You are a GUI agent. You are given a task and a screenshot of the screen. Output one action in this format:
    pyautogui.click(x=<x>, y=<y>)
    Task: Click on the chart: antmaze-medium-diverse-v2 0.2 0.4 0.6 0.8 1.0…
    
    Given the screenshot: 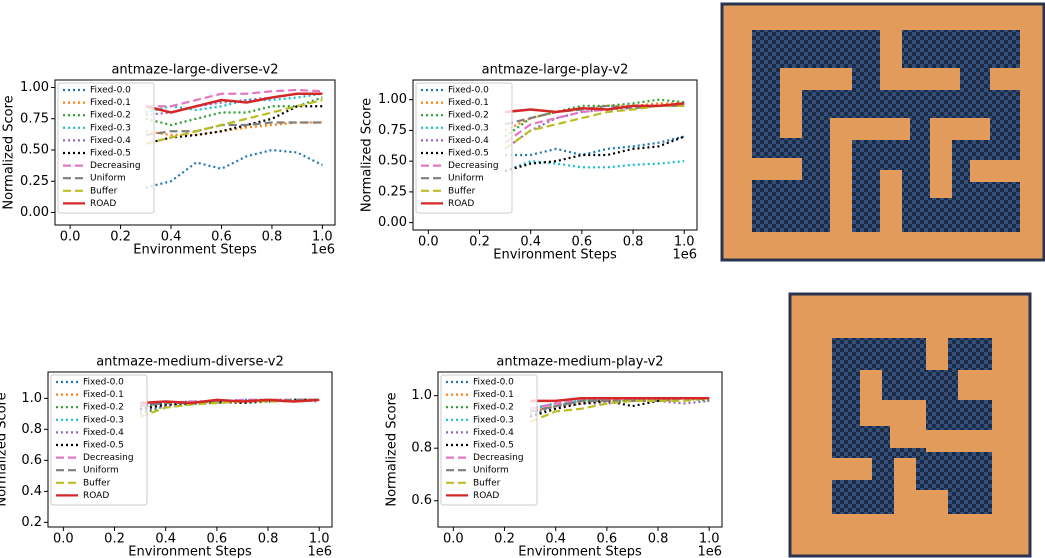 What is the action you would take?
    pyautogui.click(x=166, y=456)
    